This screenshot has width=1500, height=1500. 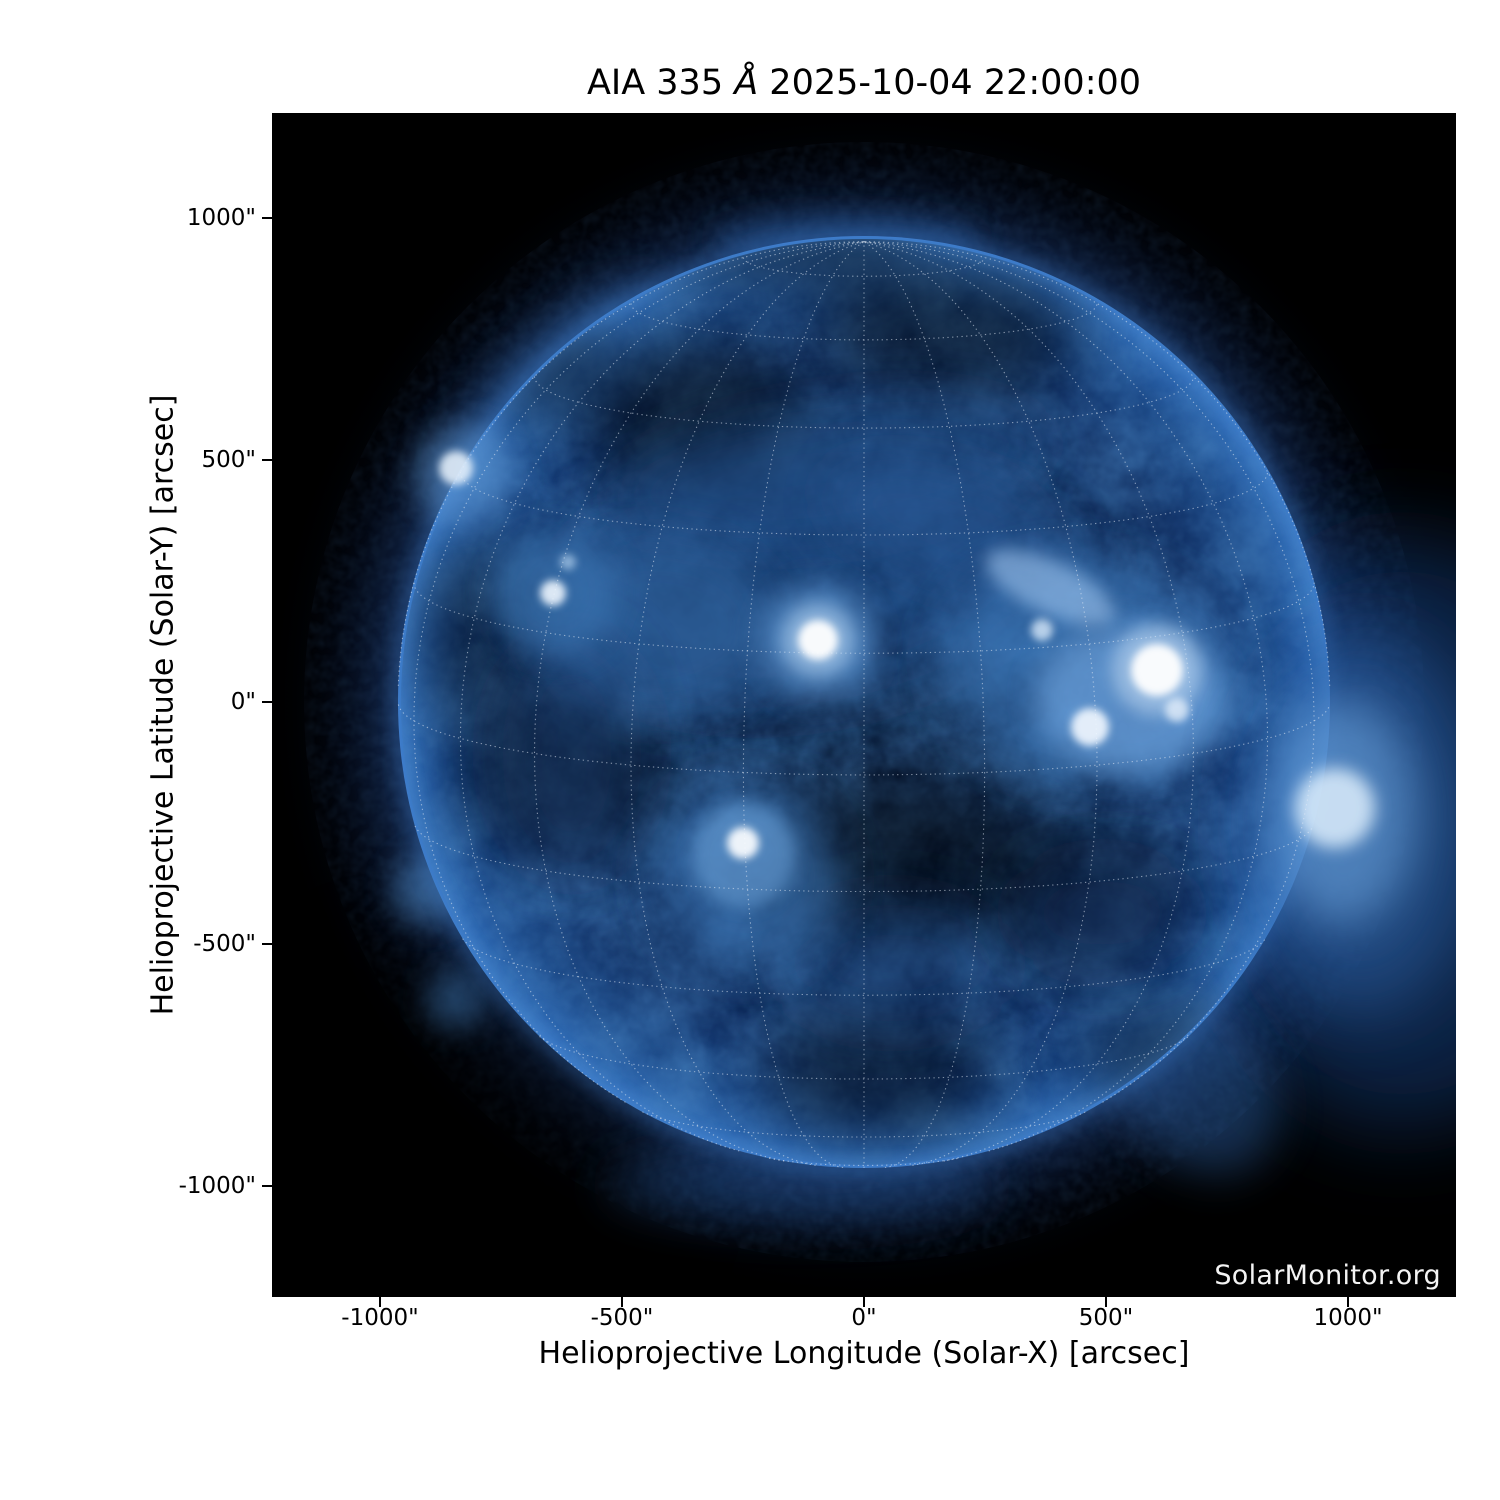 What do you see at coordinates (380, 1318) in the screenshot?
I see `x-tick-label: -1000"` at bounding box center [380, 1318].